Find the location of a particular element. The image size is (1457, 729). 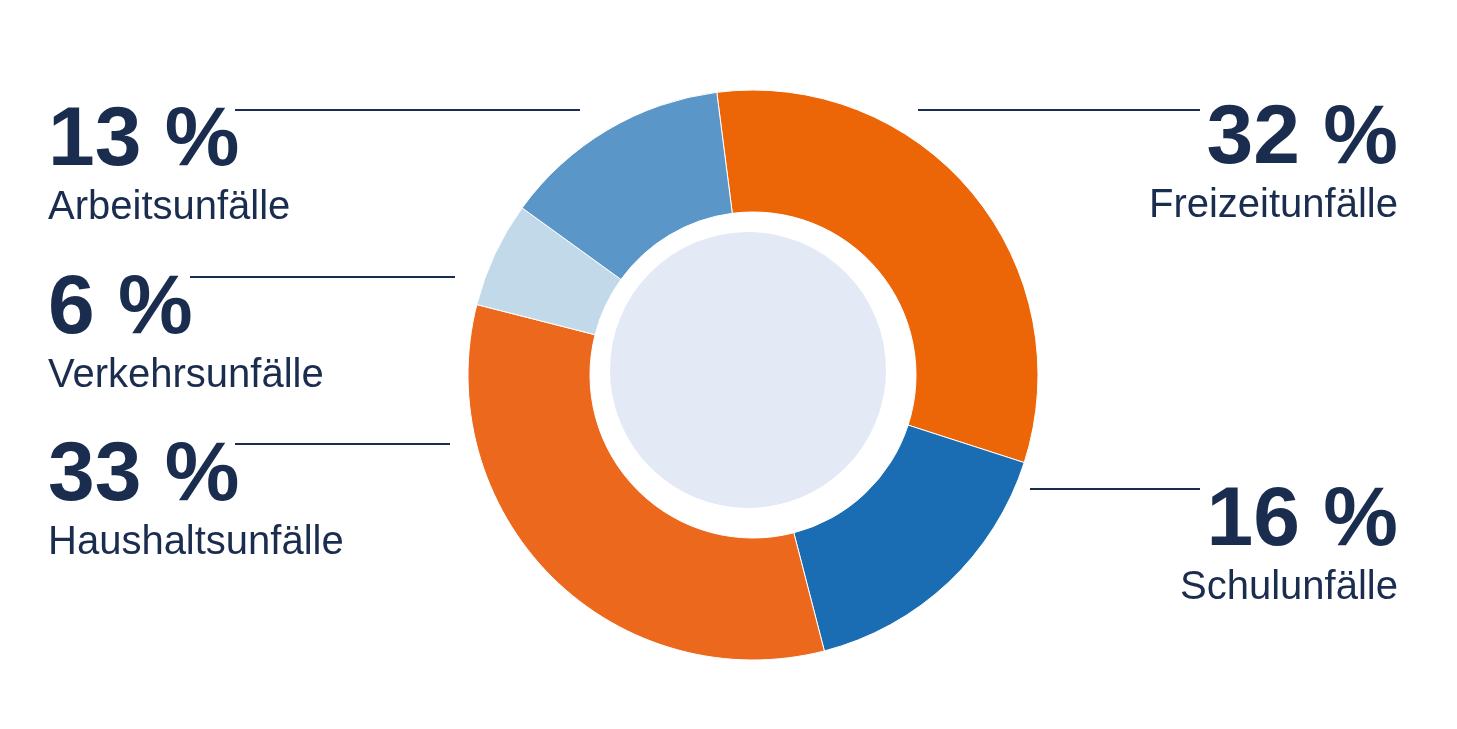

slice-label: Freizeitunfälle is located at coordinates (1273, 203).